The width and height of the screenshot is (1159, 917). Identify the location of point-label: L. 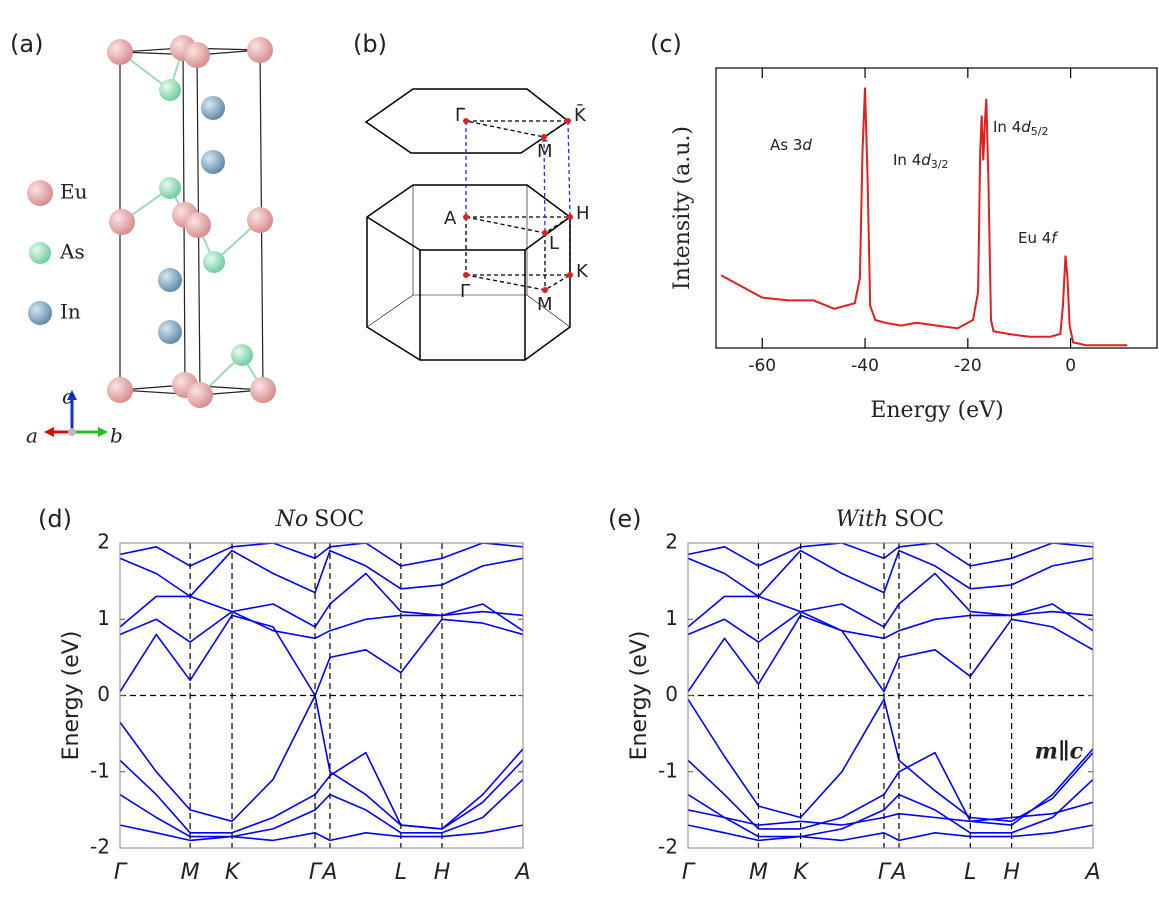
(554, 243).